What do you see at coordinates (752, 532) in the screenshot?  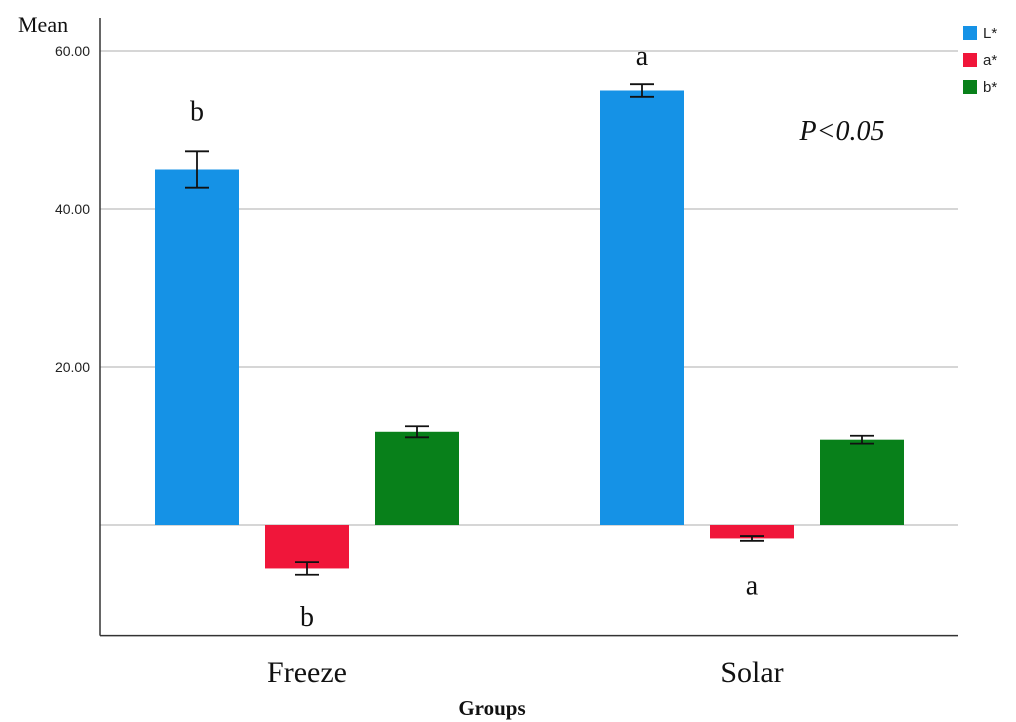 I see `bar-solar-a` at bounding box center [752, 532].